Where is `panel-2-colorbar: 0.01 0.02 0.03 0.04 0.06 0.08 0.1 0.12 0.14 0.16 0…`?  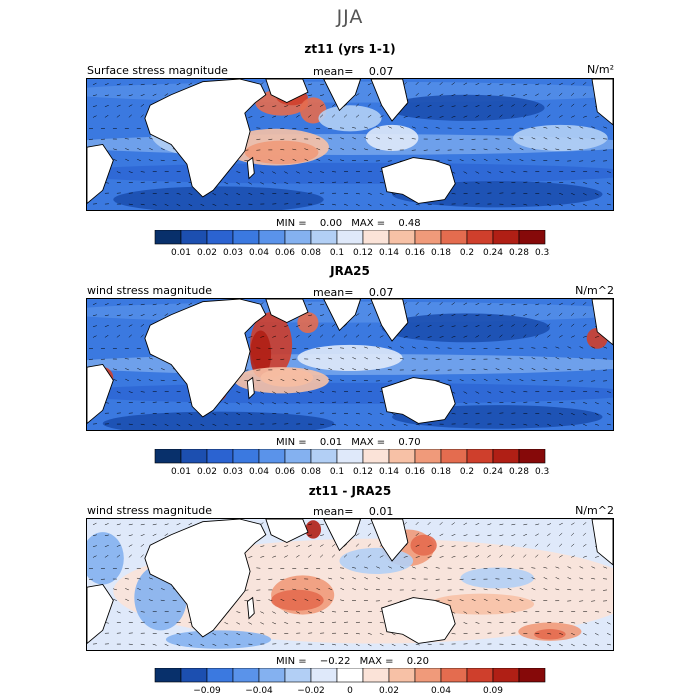 panel-2-colorbar: 0.01 0.02 0.03 0.04 0.06 0.08 0.1 0.12 0.14 0.16 0… is located at coordinates (352, 463).